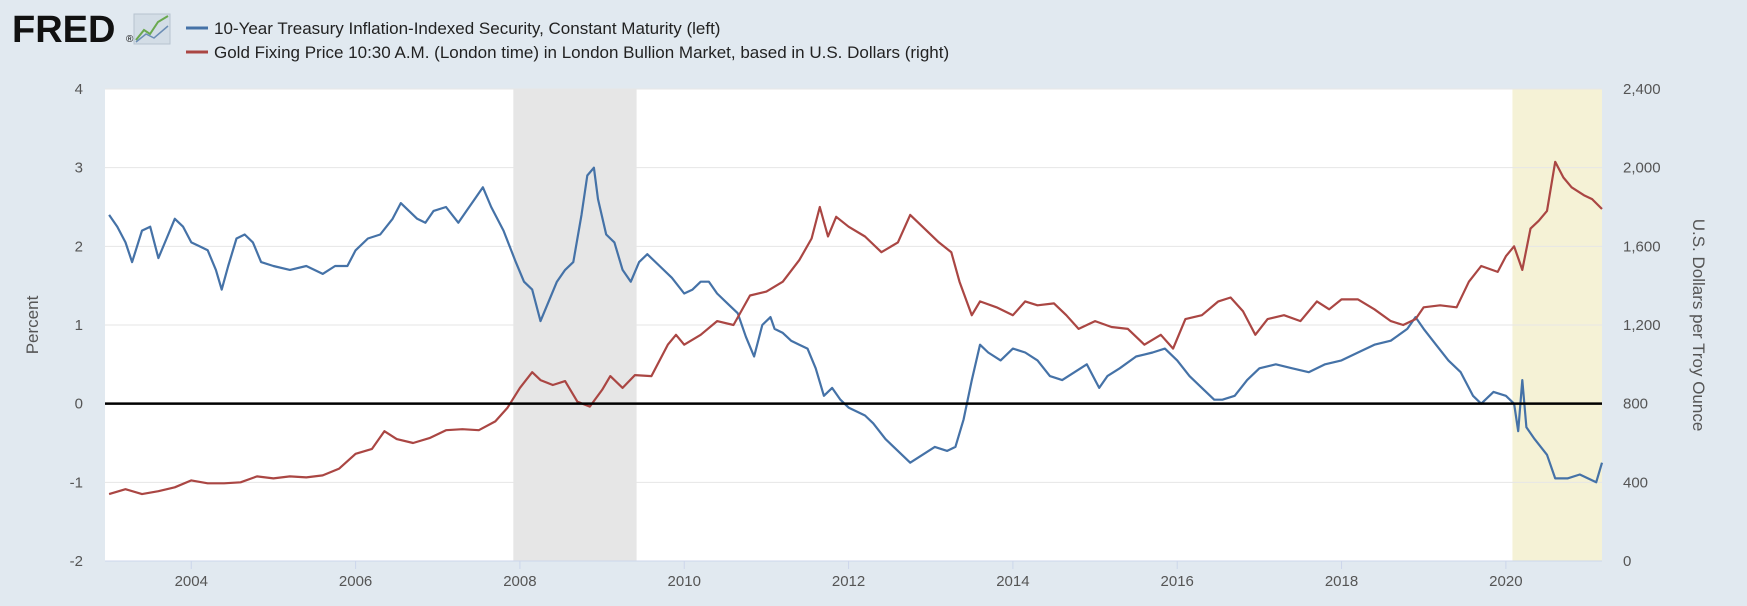  Describe the element at coordinates (1635, 482) in the screenshot. I see `right-tick-label: 400` at that location.